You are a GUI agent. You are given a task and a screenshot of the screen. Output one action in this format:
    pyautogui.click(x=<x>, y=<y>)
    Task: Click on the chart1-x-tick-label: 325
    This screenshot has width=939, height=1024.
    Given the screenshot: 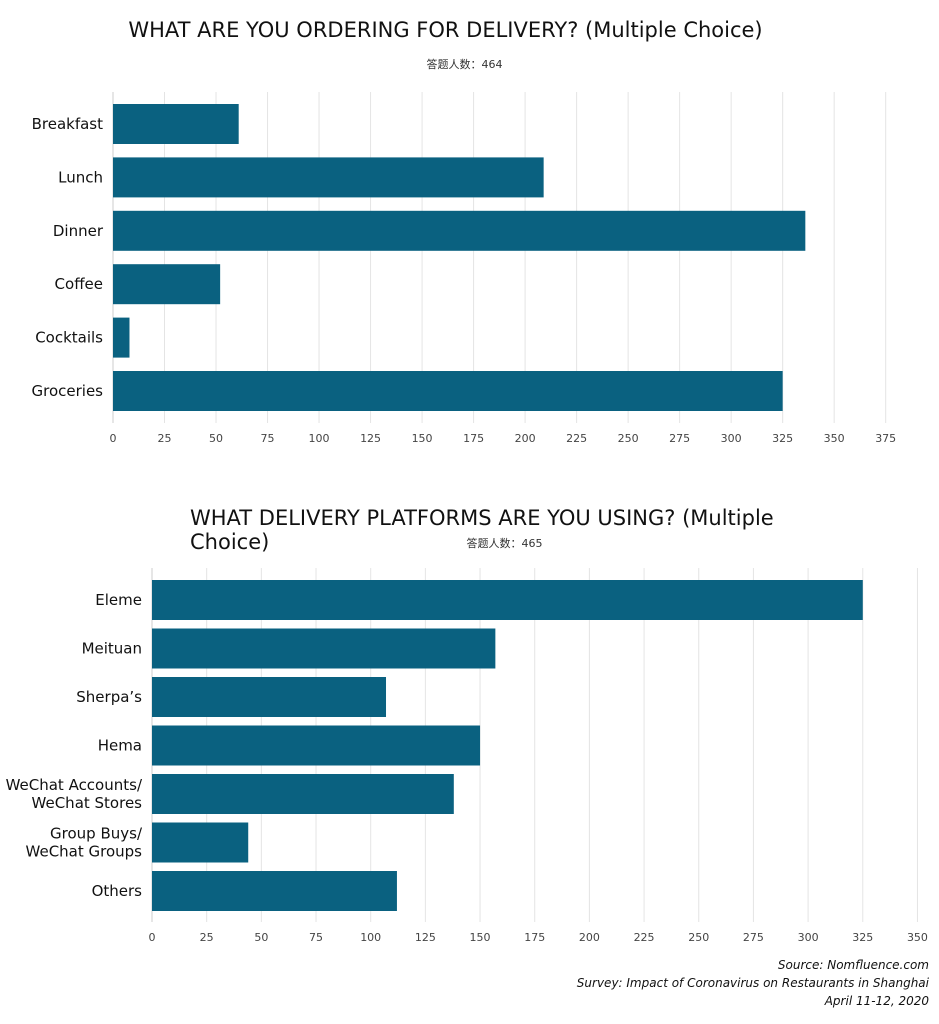 What is the action you would take?
    pyautogui.click(x=782, y=438)
    